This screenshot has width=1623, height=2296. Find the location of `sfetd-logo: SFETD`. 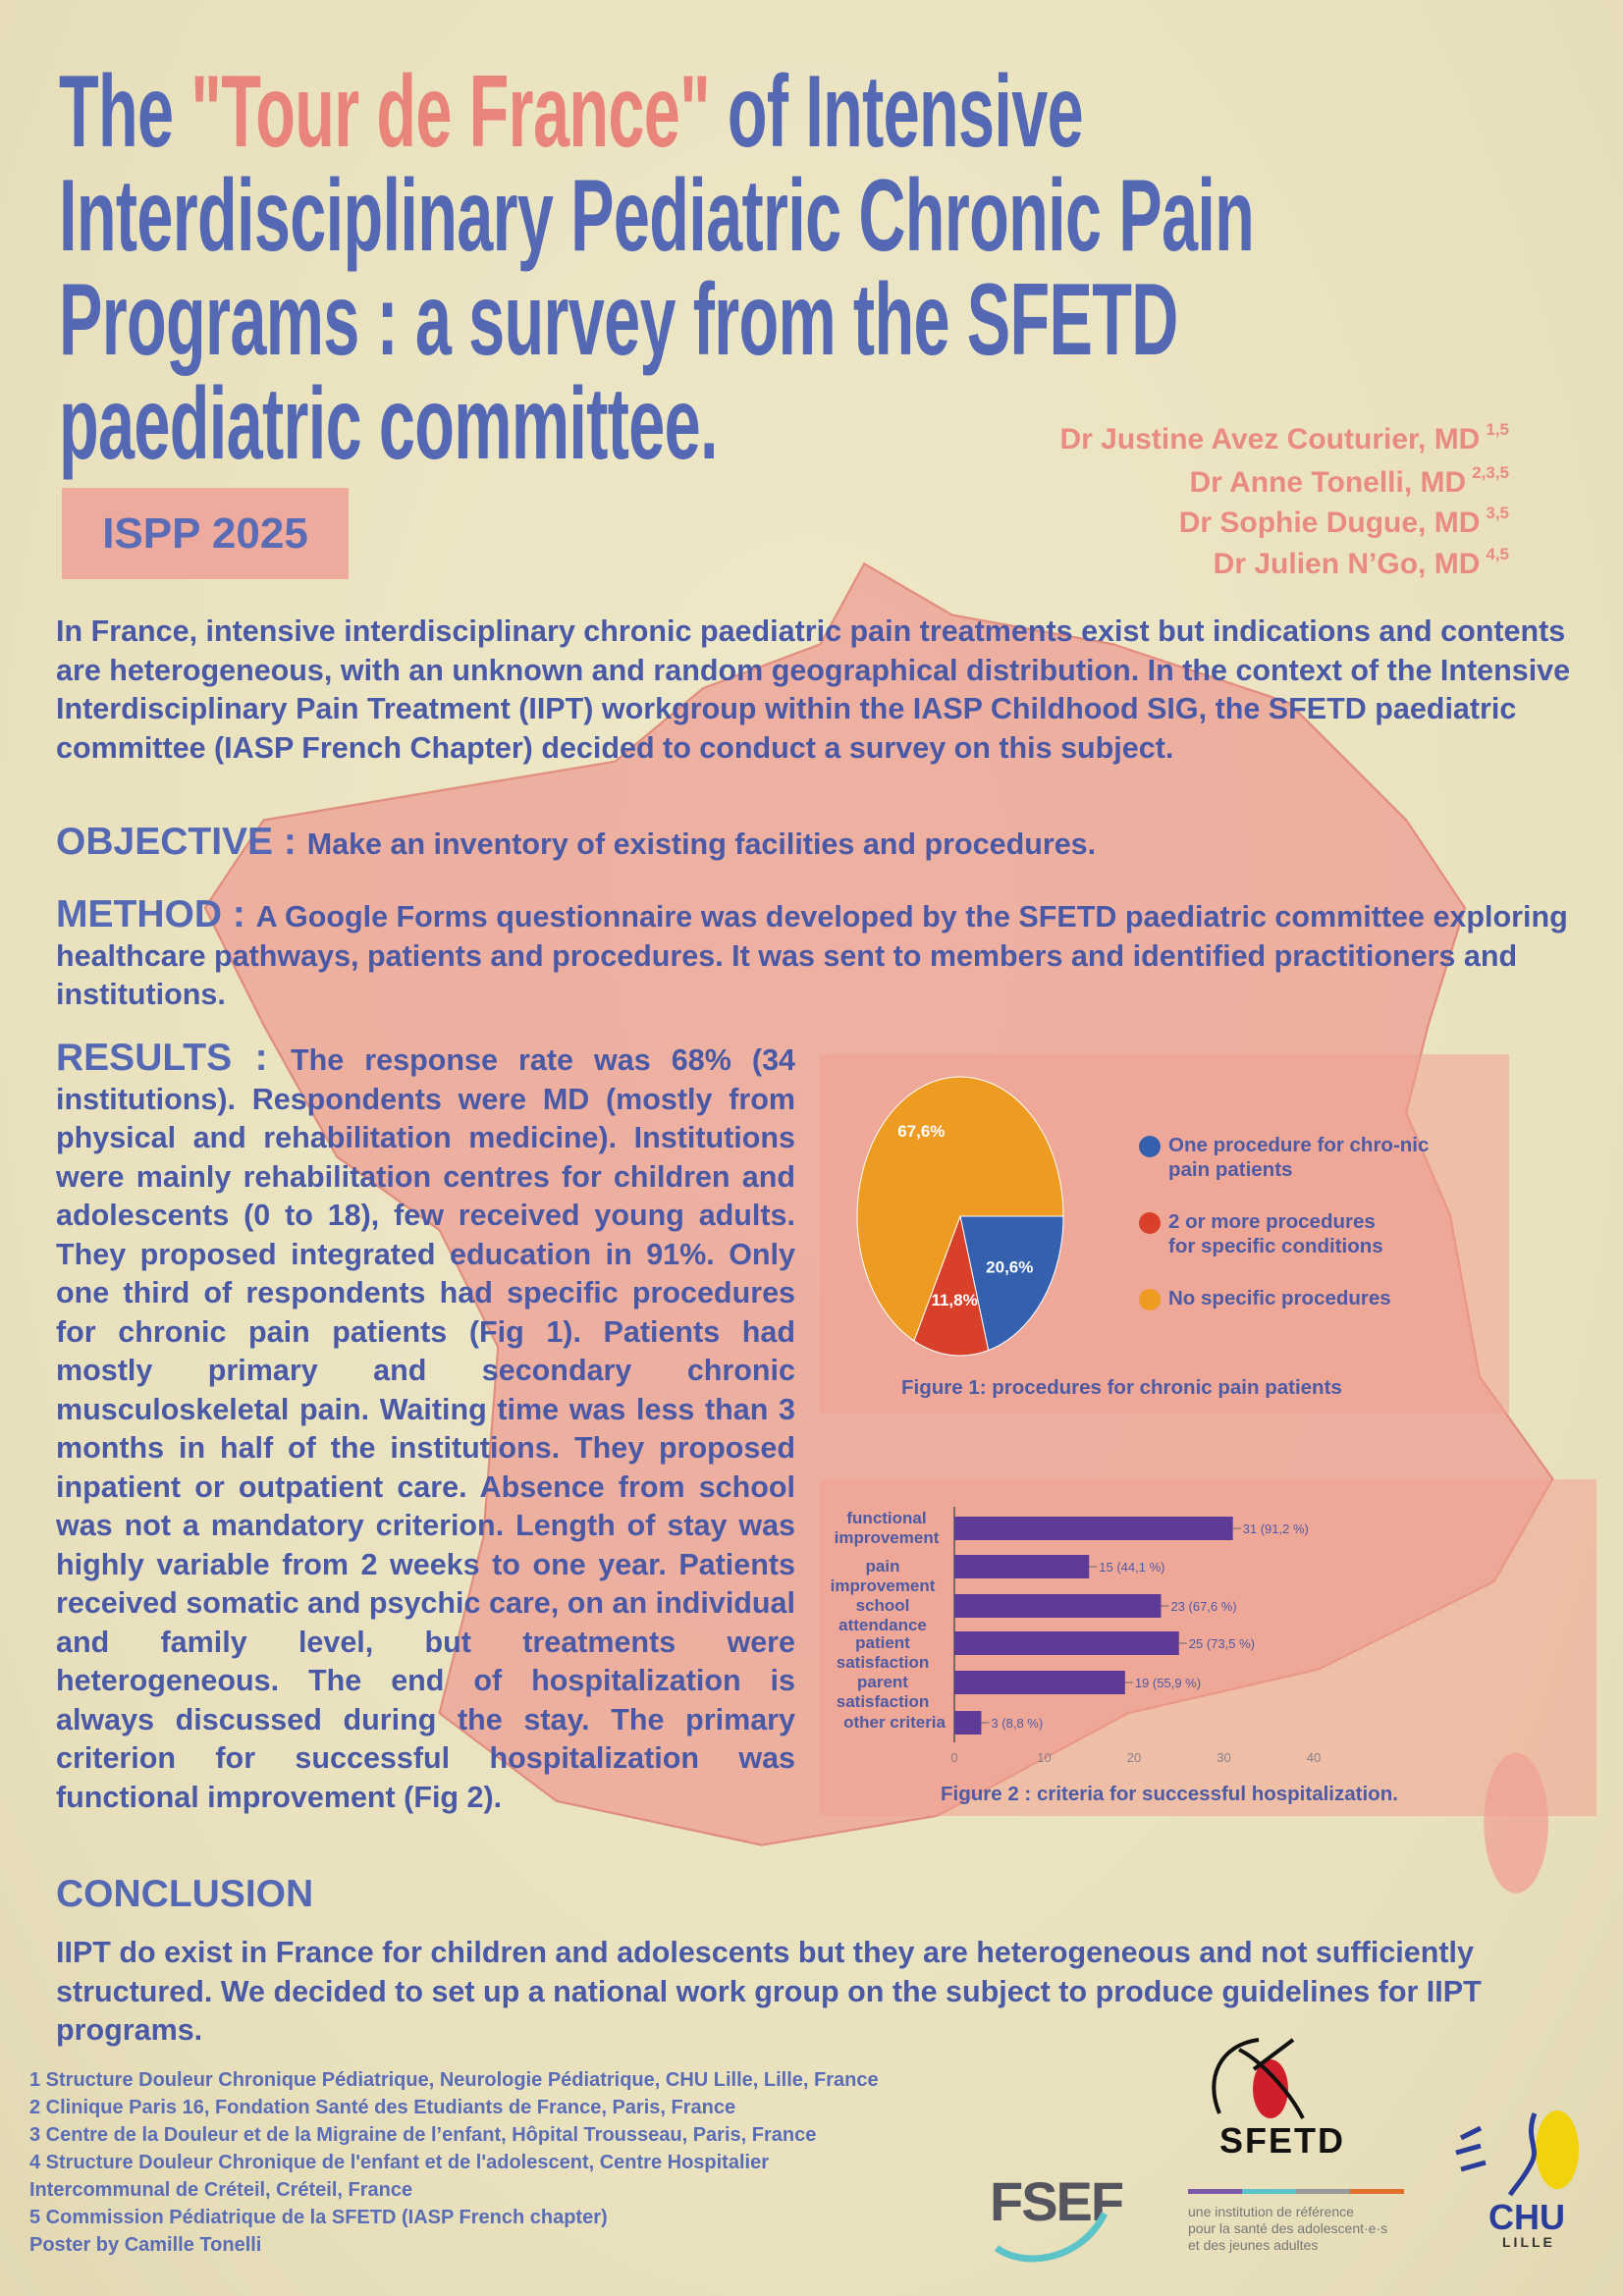

sfetd-logo: SFETD is located at coordinates (1293, 2095).